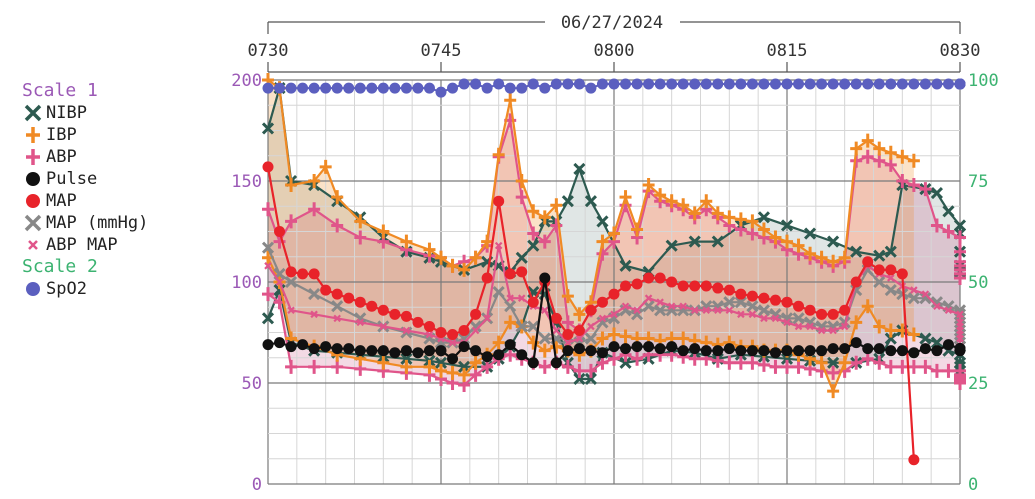 This screenshot has width=1035, height=499. I want to click on legend-marker-ibp, so click(33, 135).